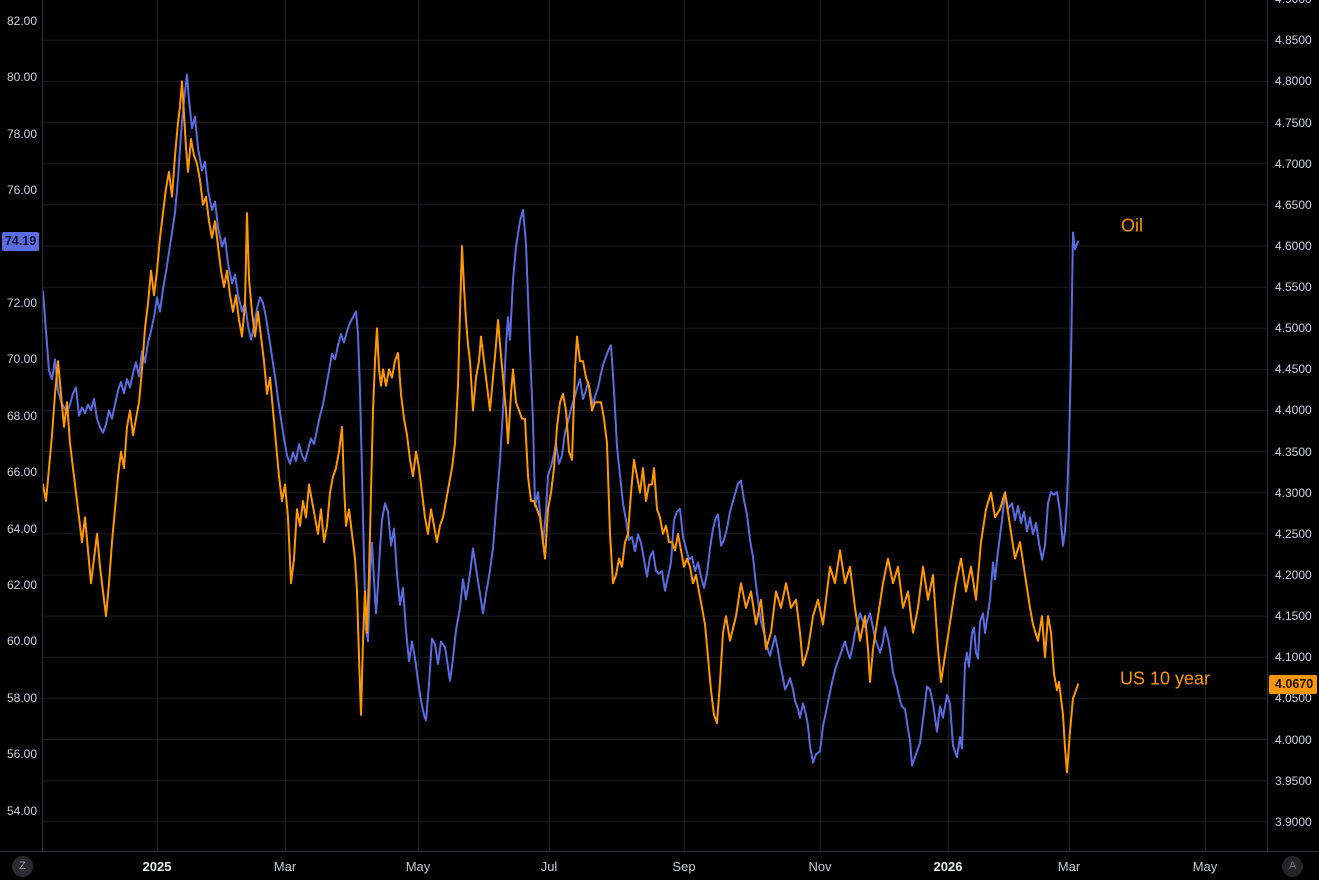  What do you see at coordinates (1293, 40) in the screenshot?
I see `right-axis-tick-label: 4.8500` at bounding box center [1293, 40].